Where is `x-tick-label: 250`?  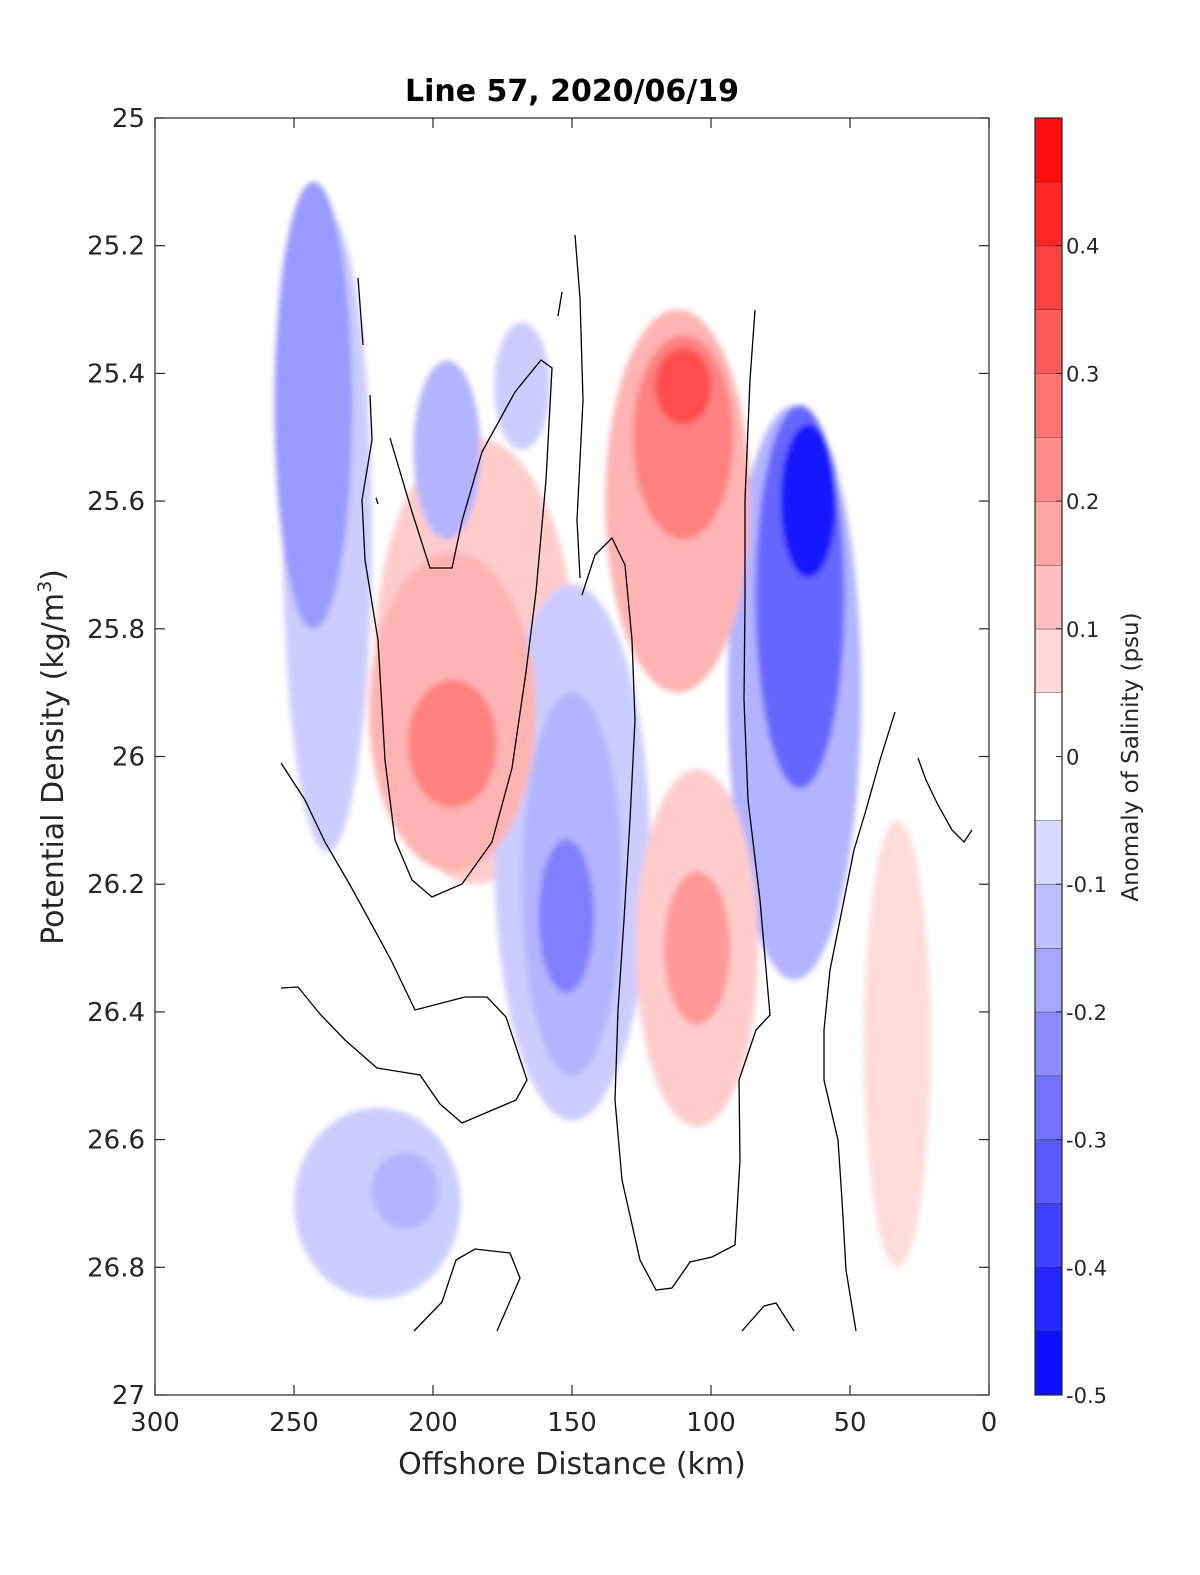
x-tick-label: 250 is located at coordinates (294, 1423).